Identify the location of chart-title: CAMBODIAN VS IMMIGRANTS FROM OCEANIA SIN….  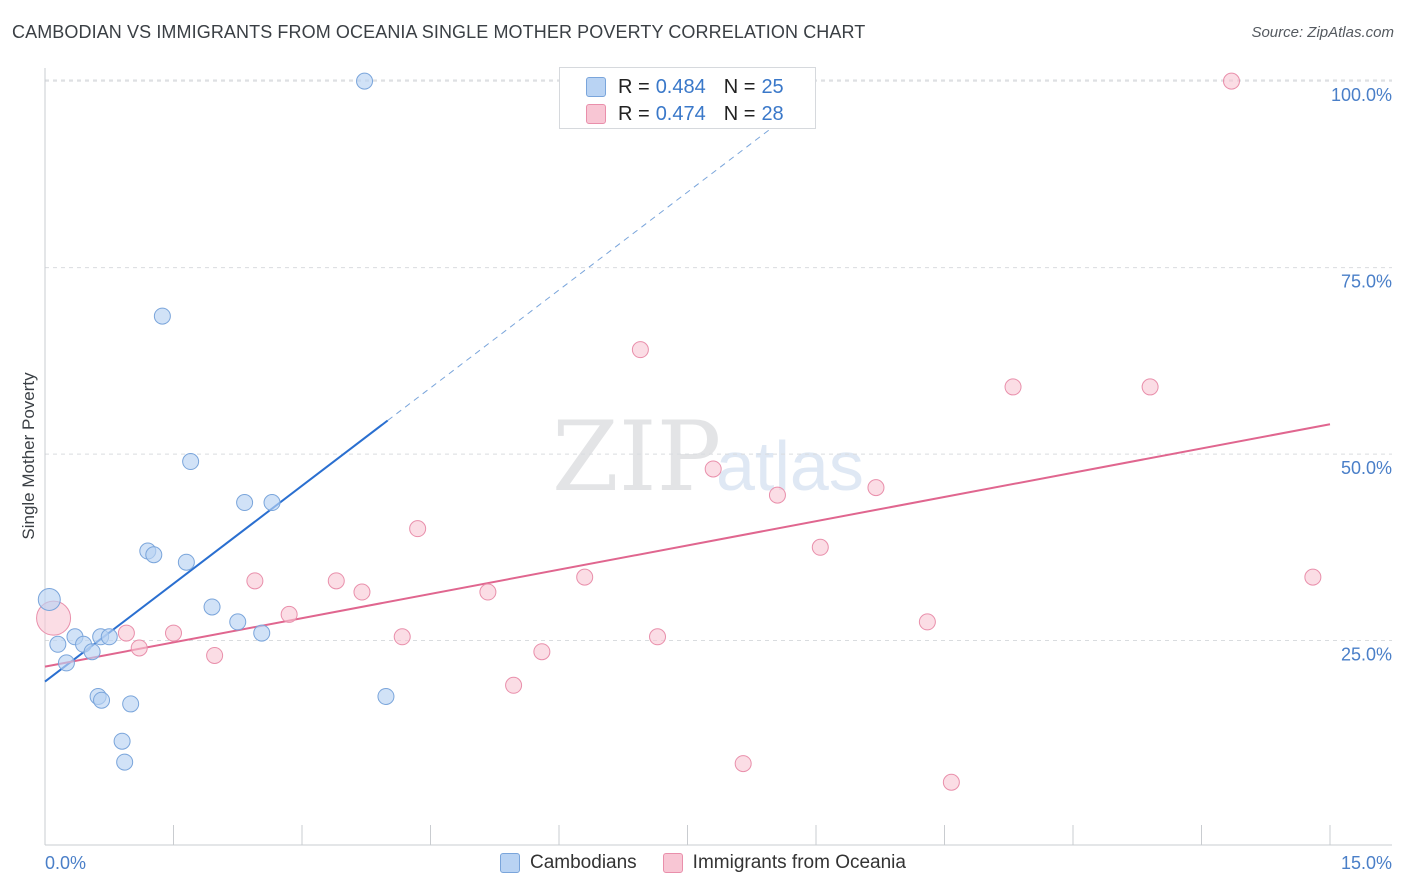
(439, 32).